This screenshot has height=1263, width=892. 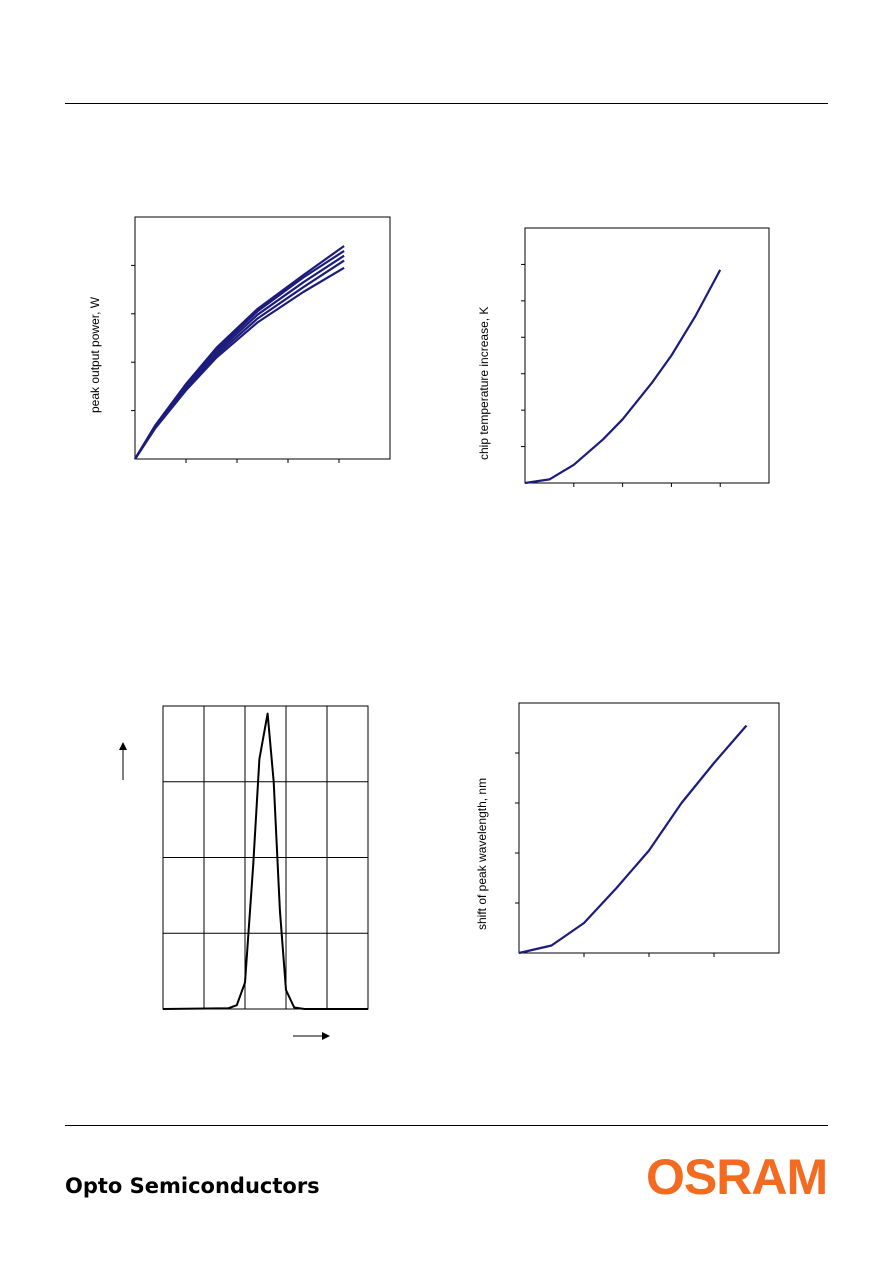 What do you see at coordinates (446, 103) in the screenshot?
I see `top-rule` at bounding box center [446, 103].